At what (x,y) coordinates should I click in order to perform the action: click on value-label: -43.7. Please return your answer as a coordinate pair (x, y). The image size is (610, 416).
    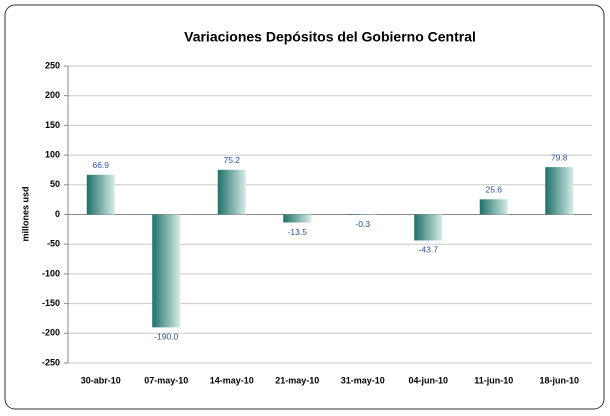
    Looking at the image, I should click on (429, 250).